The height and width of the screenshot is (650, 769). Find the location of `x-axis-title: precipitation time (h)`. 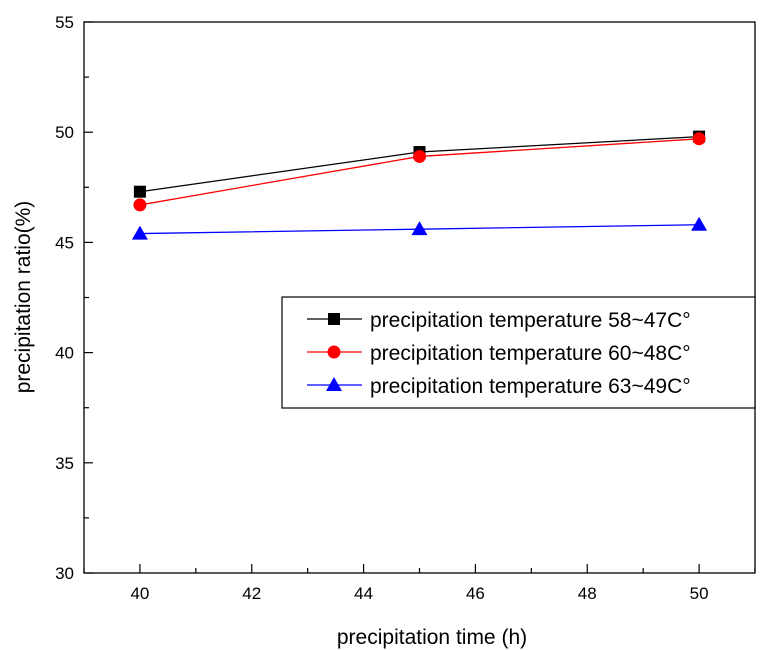

x-axis-title: precipitation time (h) is located at coordinates (432, 637).